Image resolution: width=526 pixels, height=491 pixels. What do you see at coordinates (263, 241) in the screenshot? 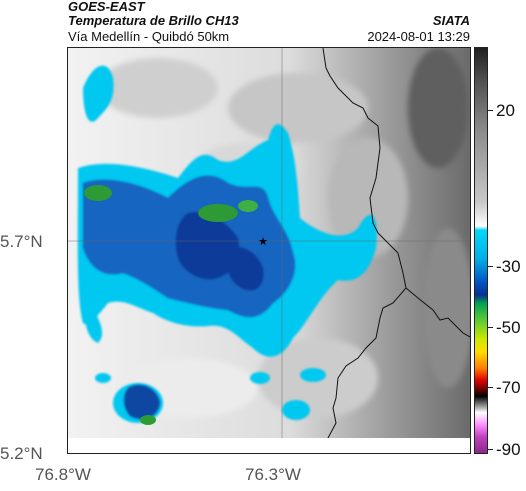
I see `location-marker: ★` at bounding box center [263, 241].